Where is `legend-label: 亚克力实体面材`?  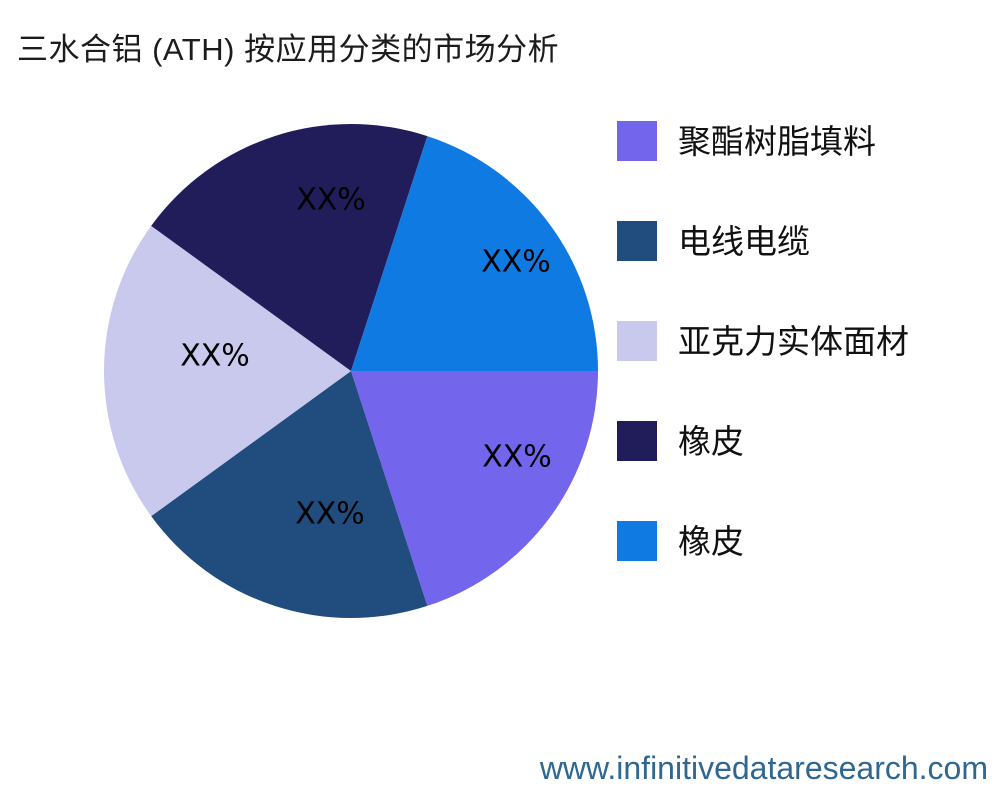 legend-label: 亚克力实体面材 is located at coordinates (793, 341).